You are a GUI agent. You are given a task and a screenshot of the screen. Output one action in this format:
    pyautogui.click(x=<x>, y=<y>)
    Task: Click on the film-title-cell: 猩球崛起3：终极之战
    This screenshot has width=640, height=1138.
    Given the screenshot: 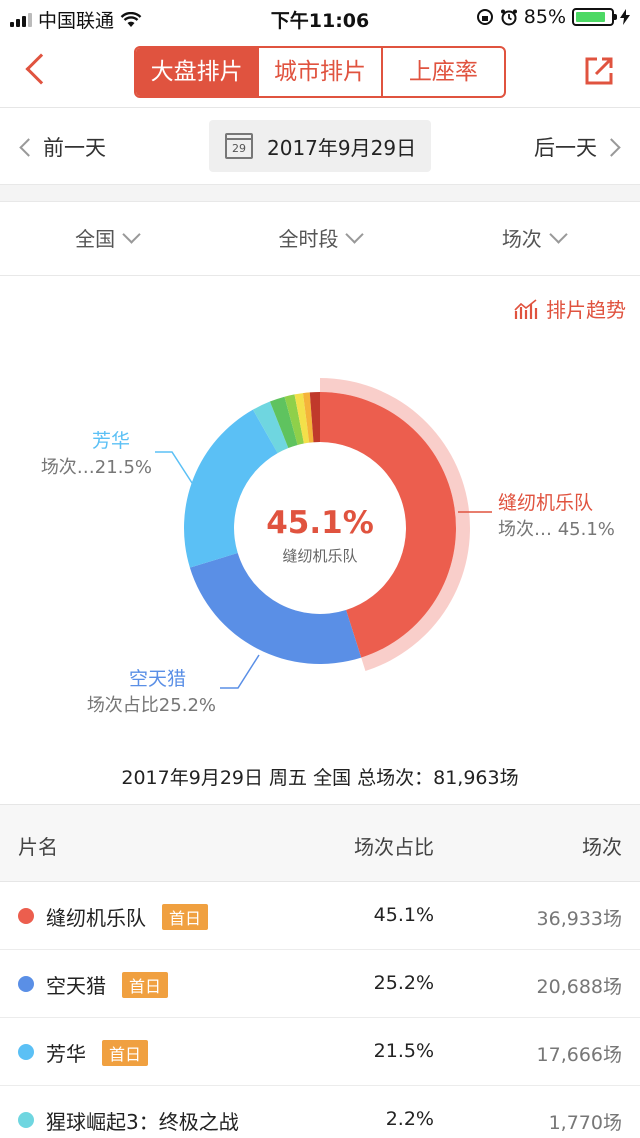 What is the action you would take?
    pyautogui.click(x=142, y=1120)
    